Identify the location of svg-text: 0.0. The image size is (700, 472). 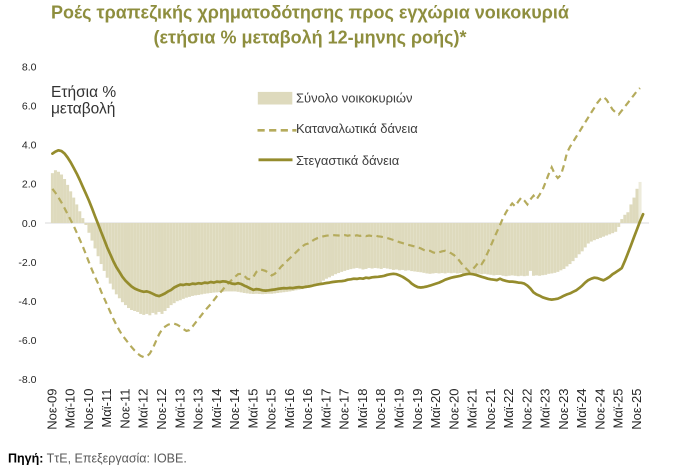
(29, 224).